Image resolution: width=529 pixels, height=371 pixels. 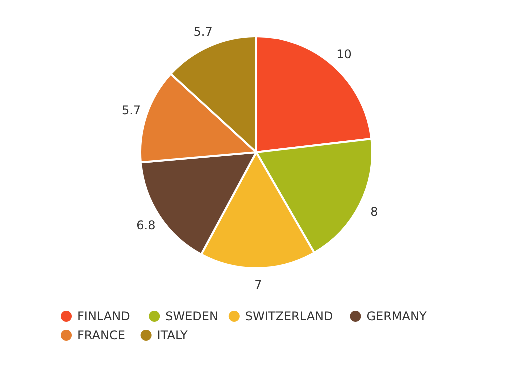 What do you see at coordinates (374, 212) in the screenshot?
I see `data-label: 8` at bounding box center [374, 212].